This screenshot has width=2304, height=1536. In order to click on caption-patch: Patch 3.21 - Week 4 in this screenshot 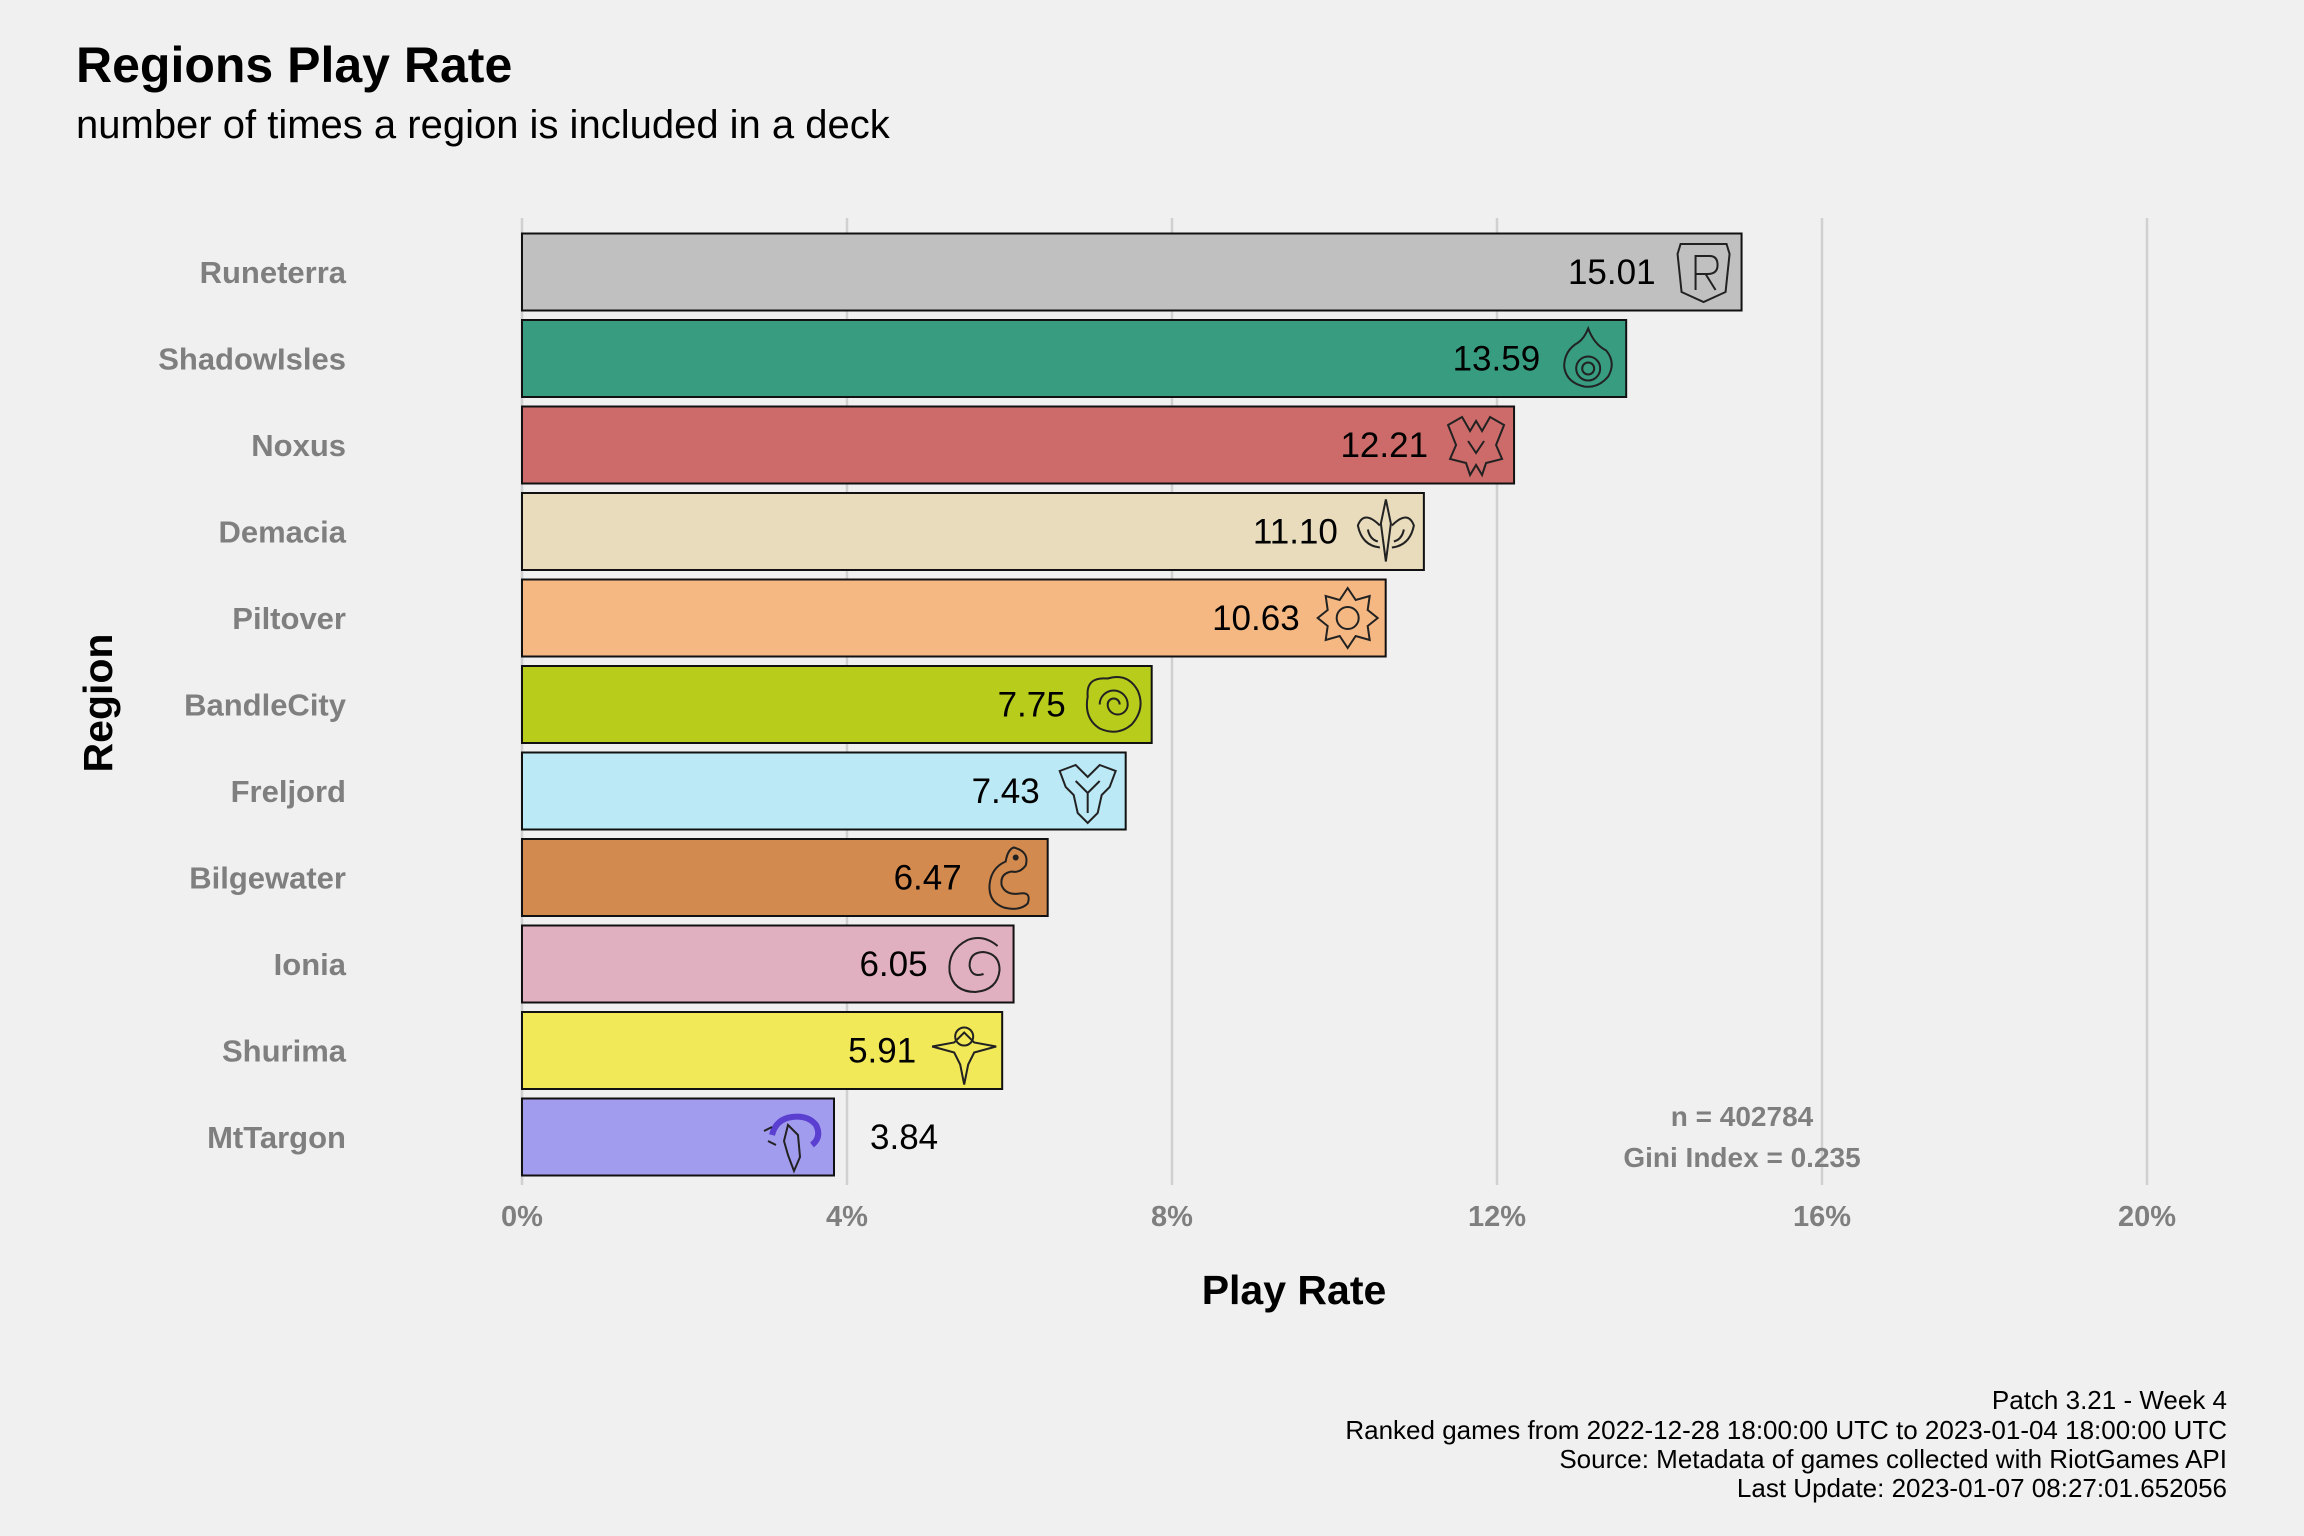, I will do `click(2109, 1400)`.